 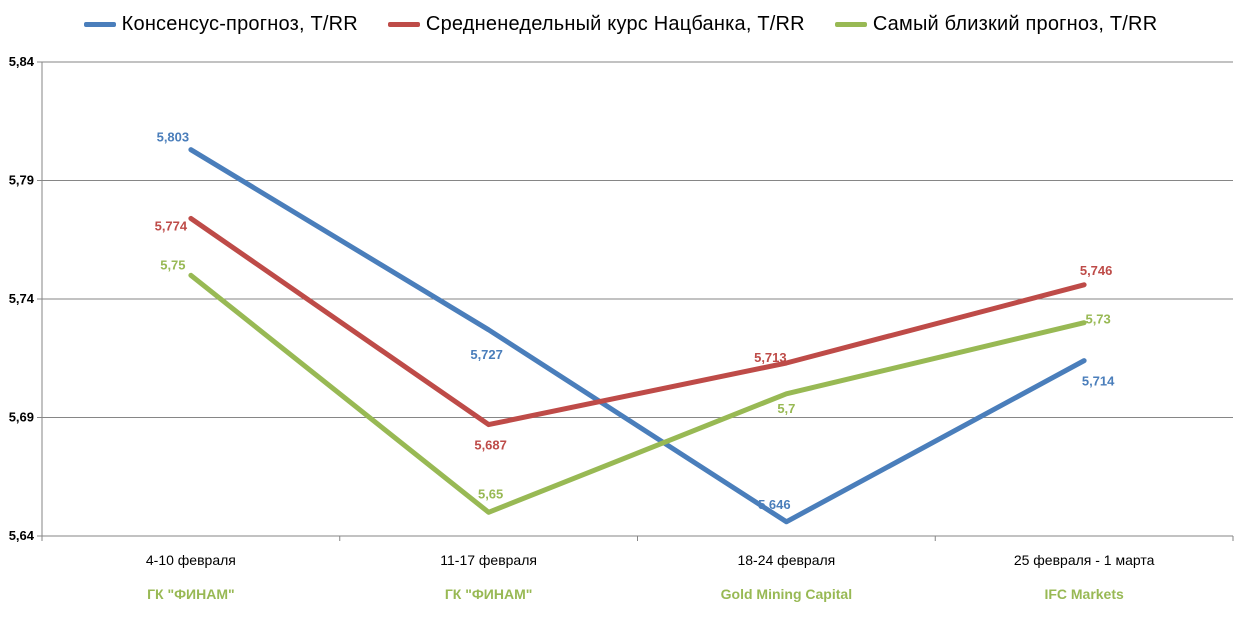 I want to click on data-label: 5,65, so click(x=490, y=493).